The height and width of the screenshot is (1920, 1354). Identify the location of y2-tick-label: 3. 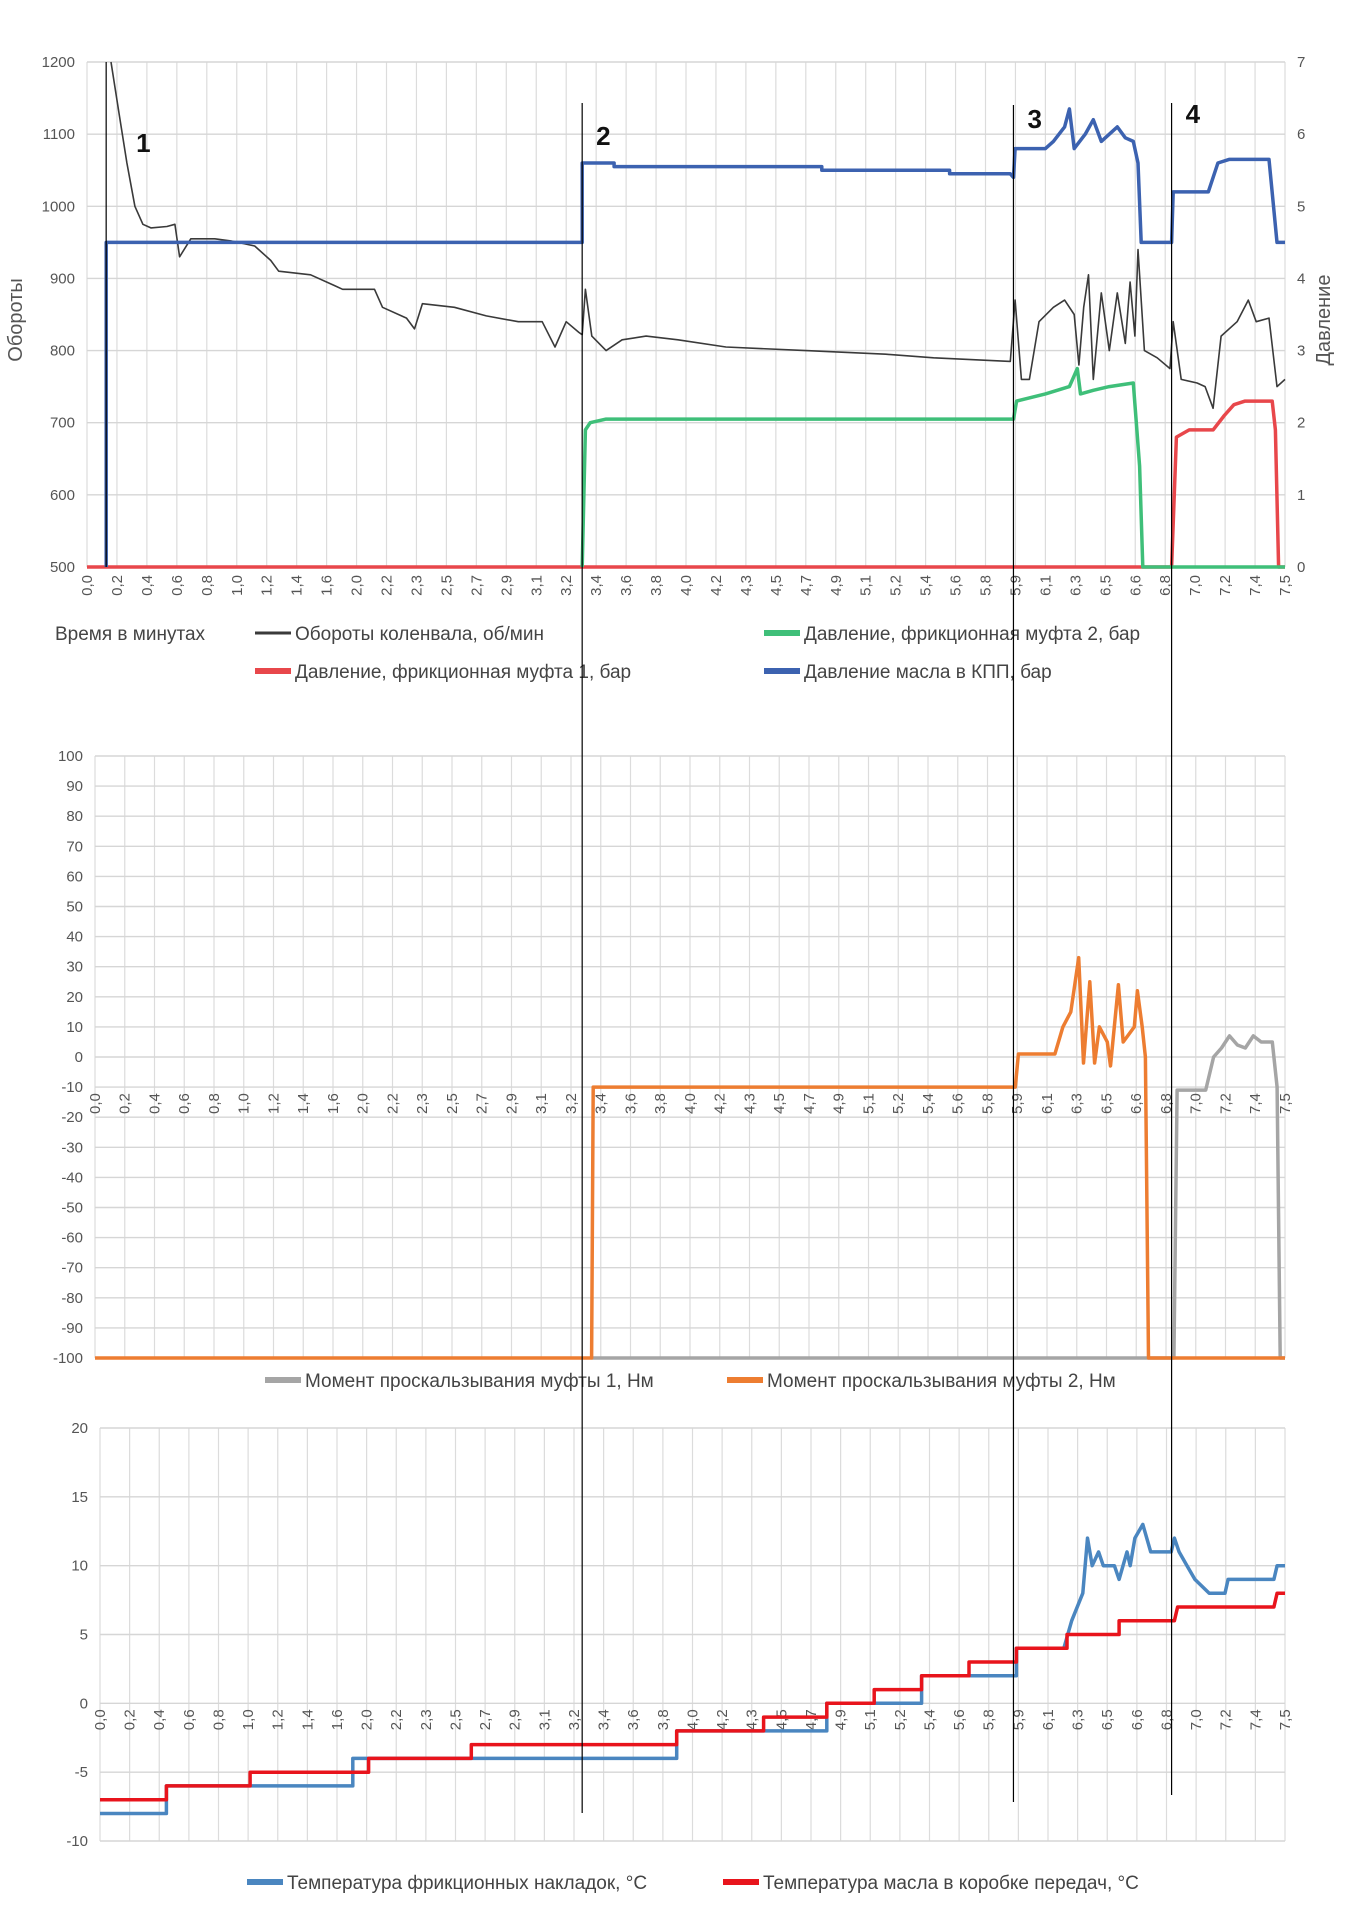
(1301, 351).